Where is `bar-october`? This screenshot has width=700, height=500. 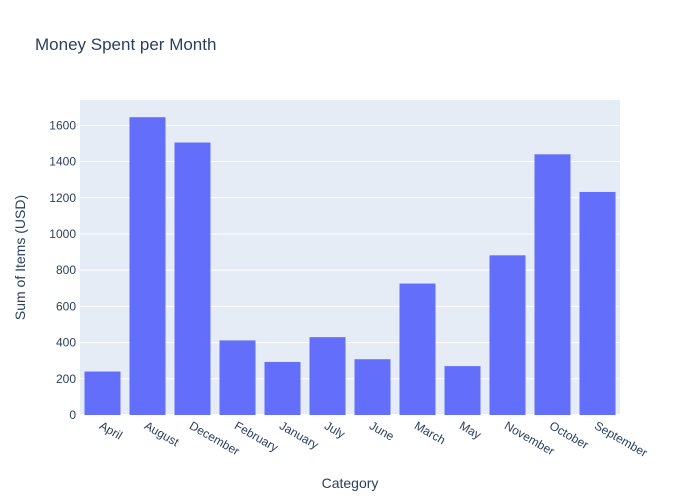
bar-october is located at coordinates (552, 284).